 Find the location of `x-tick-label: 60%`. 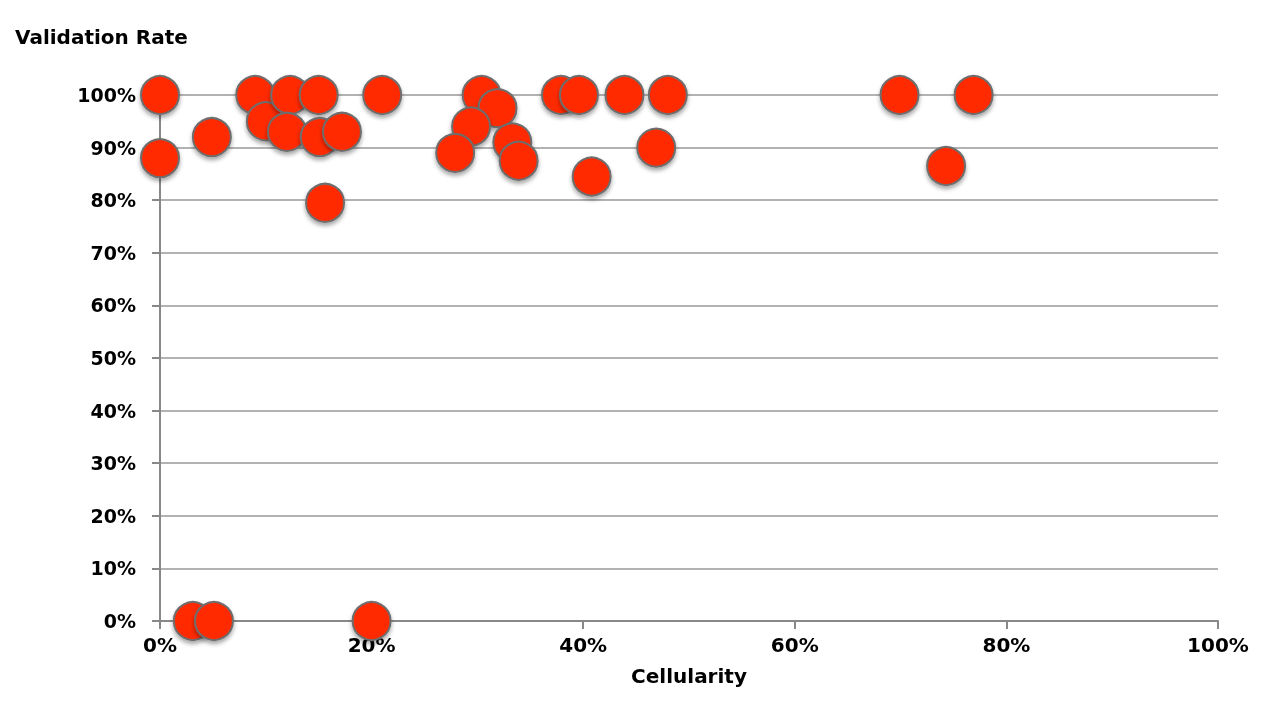

x-tick-label: 60% is located at coordinates (794, 645).